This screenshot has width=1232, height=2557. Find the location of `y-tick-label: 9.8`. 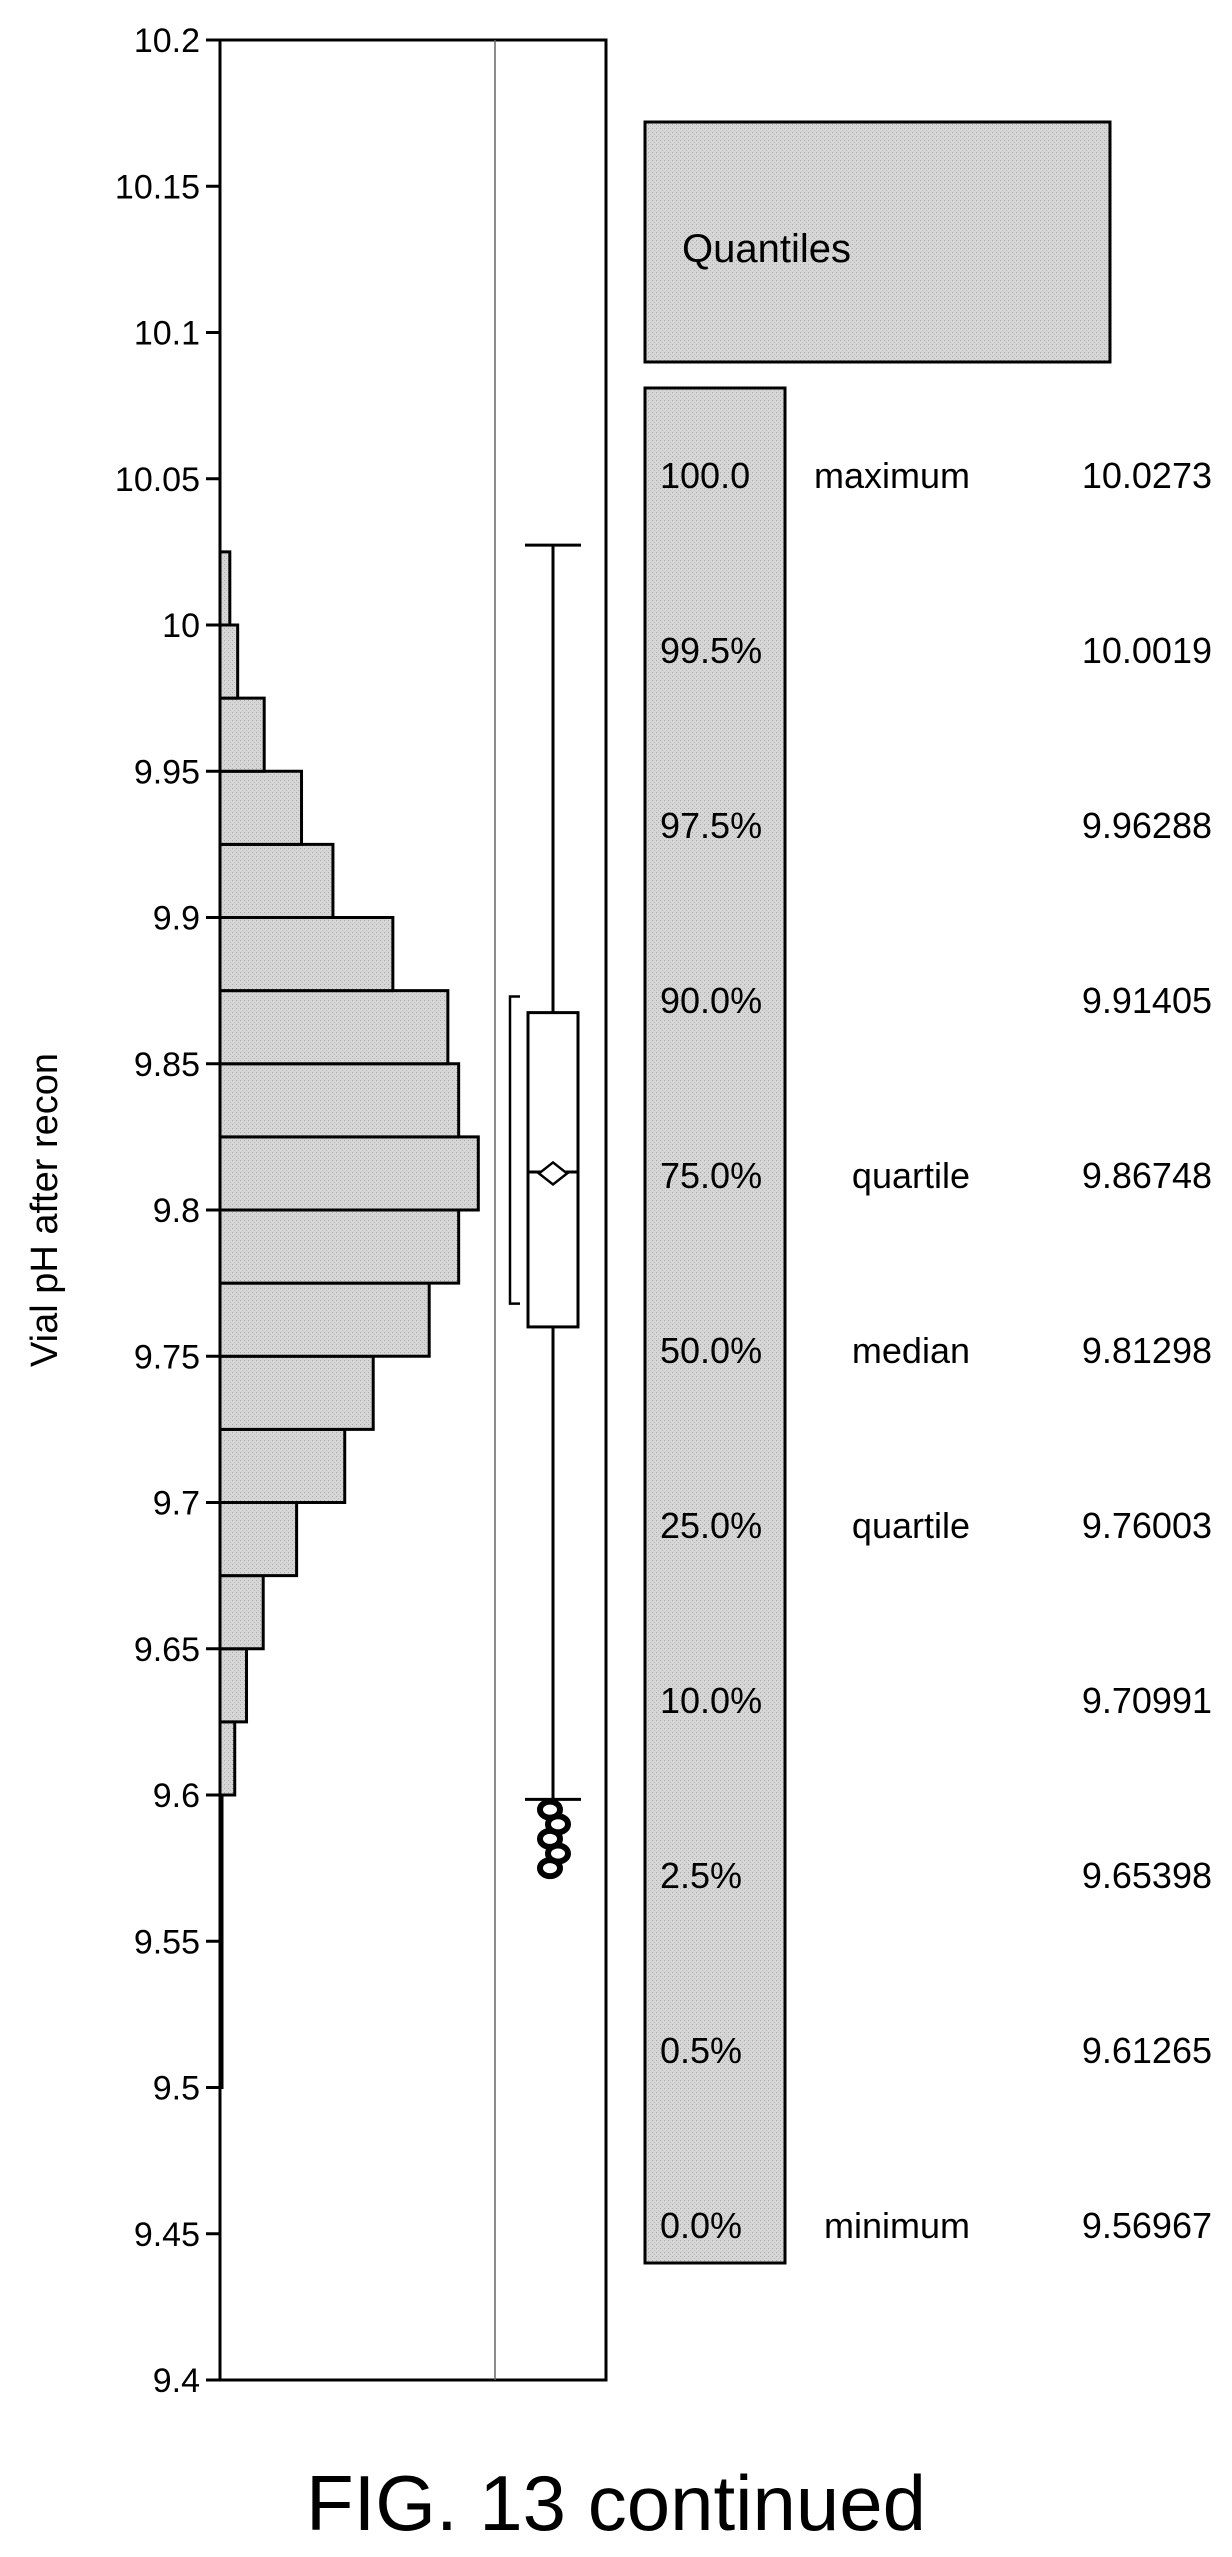

y-tick-label: 9.8 is located at coordinates (176, 1211).